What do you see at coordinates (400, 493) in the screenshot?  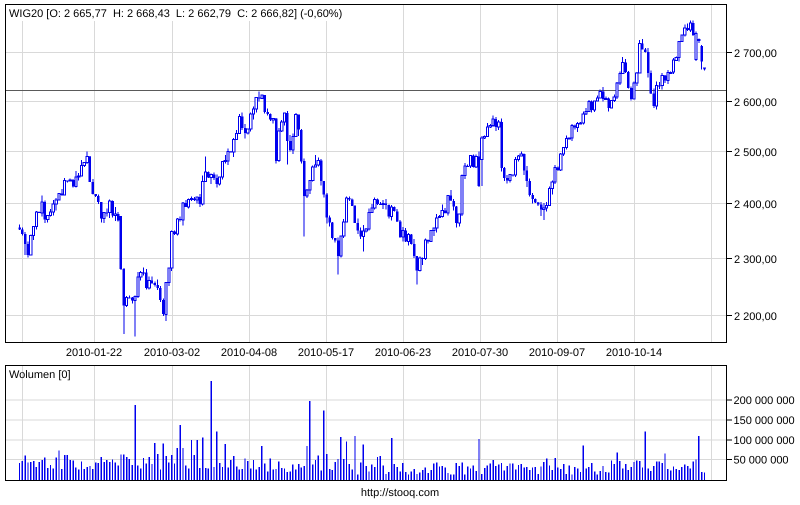 I see `svg-text: http://stooq.com` at bounding box center [400, 493].